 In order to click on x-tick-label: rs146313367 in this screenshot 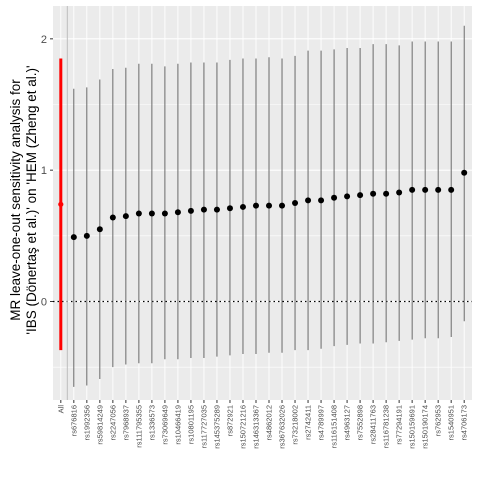, I will do `click(255, 427)`.